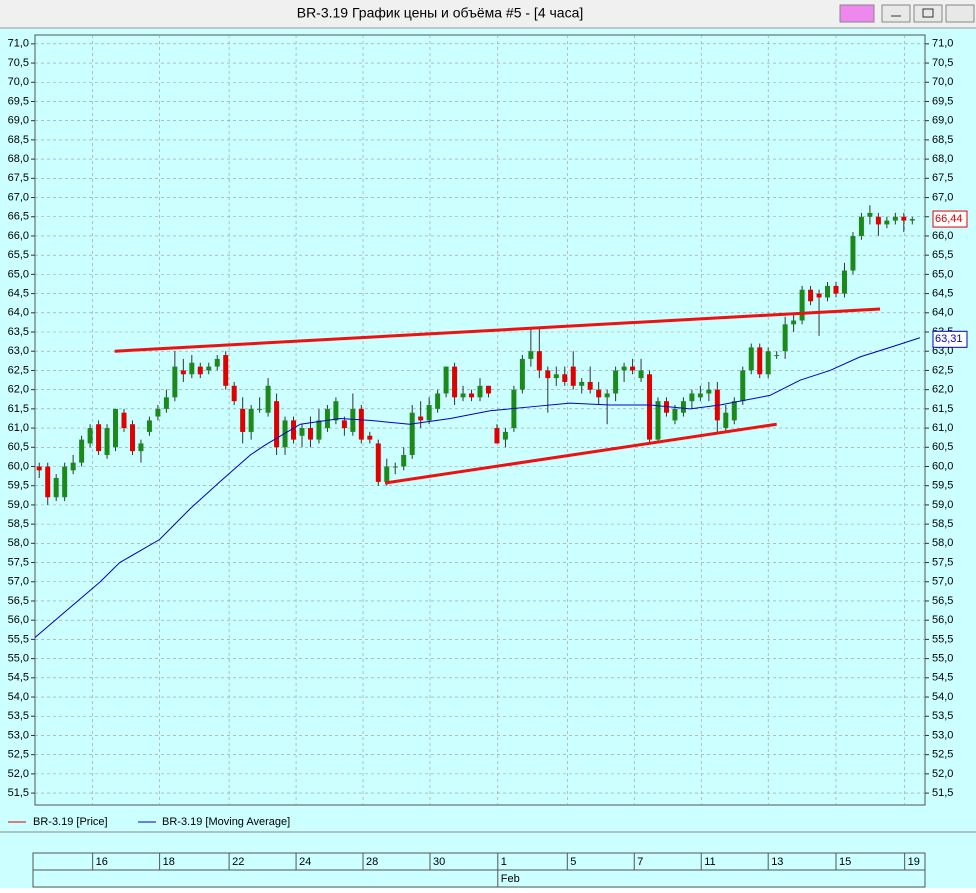  I want to click on x-tick-label: 30, so click(439, 862).